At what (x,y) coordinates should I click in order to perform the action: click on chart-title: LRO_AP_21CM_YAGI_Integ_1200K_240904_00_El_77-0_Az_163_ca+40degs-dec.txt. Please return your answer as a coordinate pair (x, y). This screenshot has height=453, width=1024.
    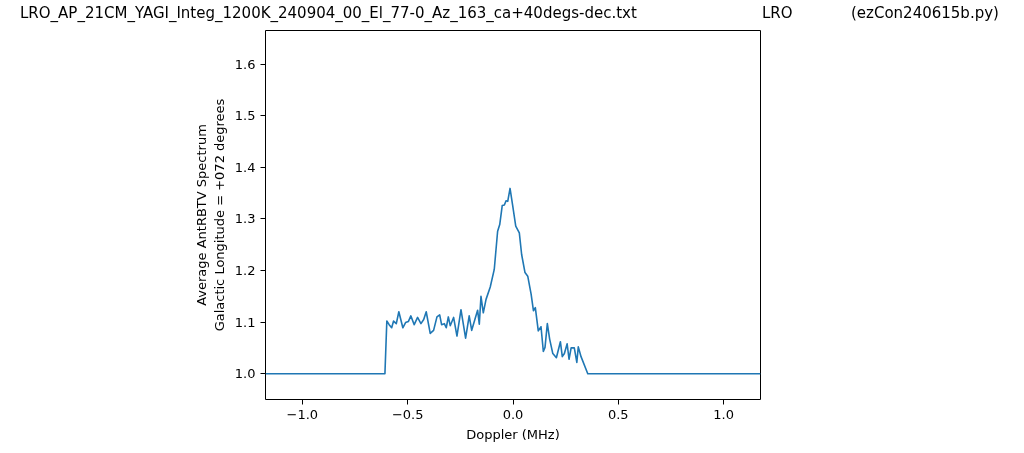
    Looking at the image, I should click on (328, 13).